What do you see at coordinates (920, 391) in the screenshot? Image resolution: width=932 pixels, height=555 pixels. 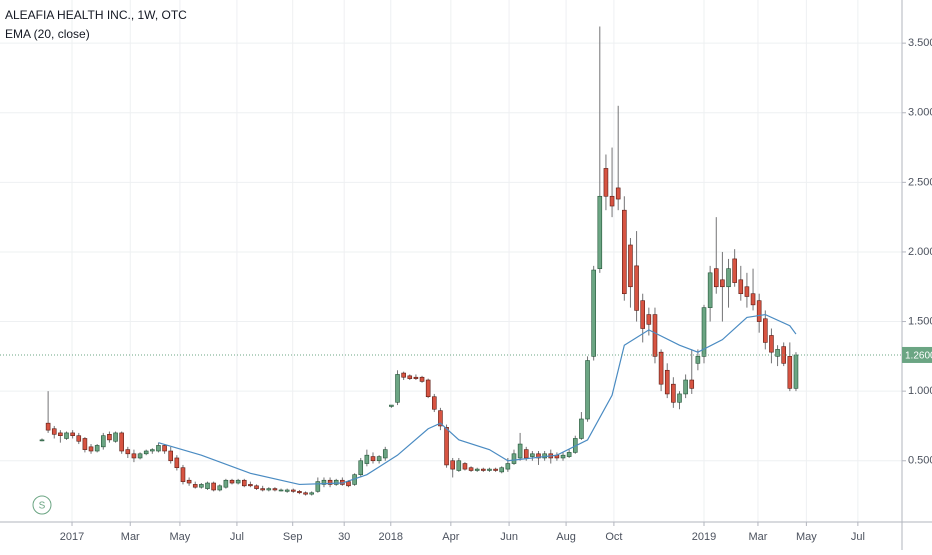 I see `y-tick-label: 1.0000` at bounding box center [920, 391].